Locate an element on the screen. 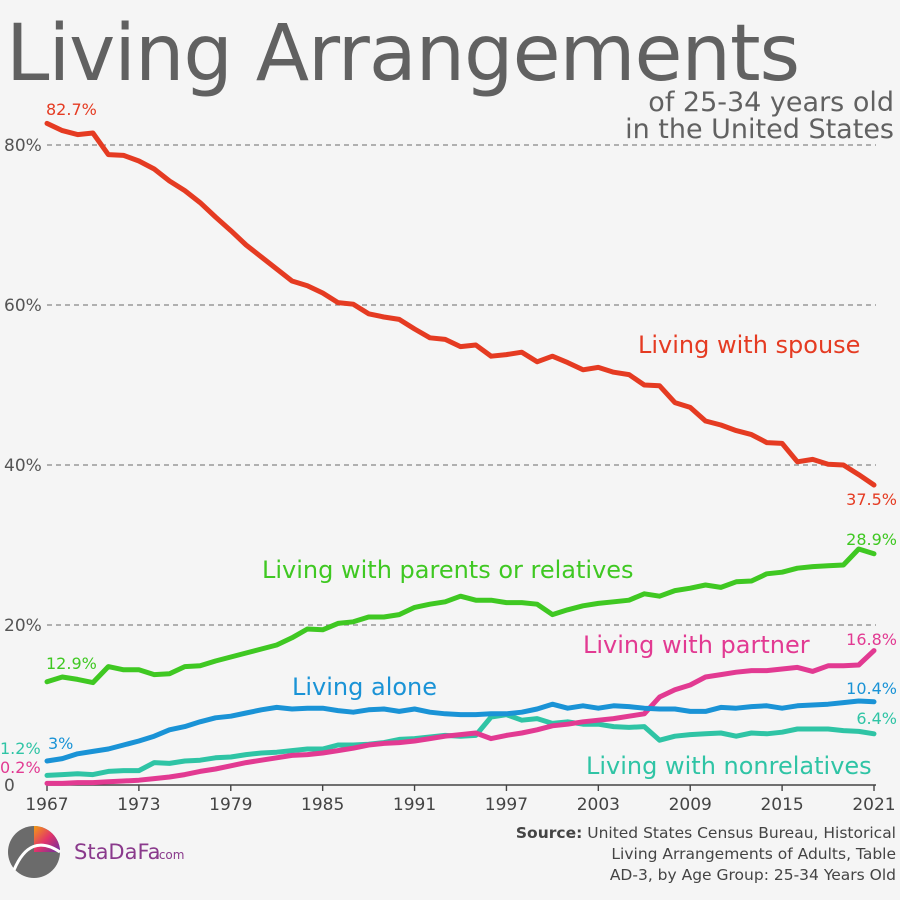 This screenshot has width=900, height=900. chart-subtitle-line2: in the United States is located at coordinates (759, 129).